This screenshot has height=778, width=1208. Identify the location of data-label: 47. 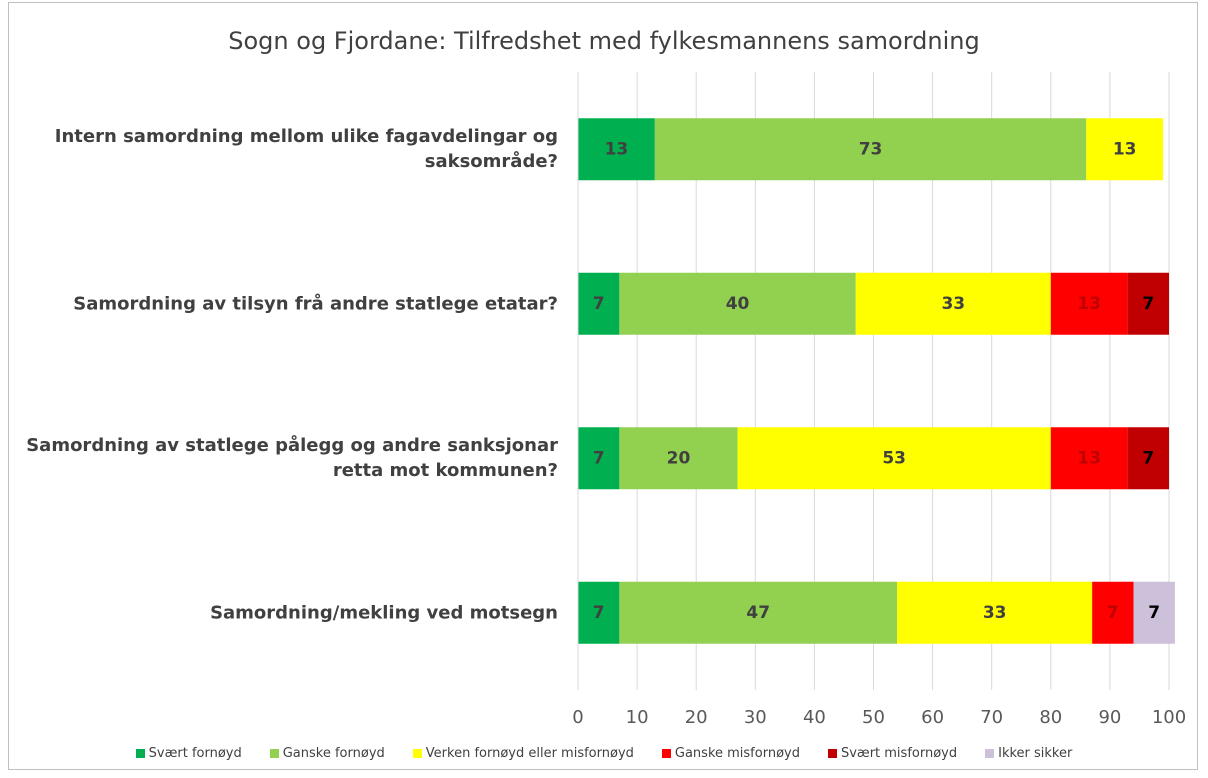
(758, 613).